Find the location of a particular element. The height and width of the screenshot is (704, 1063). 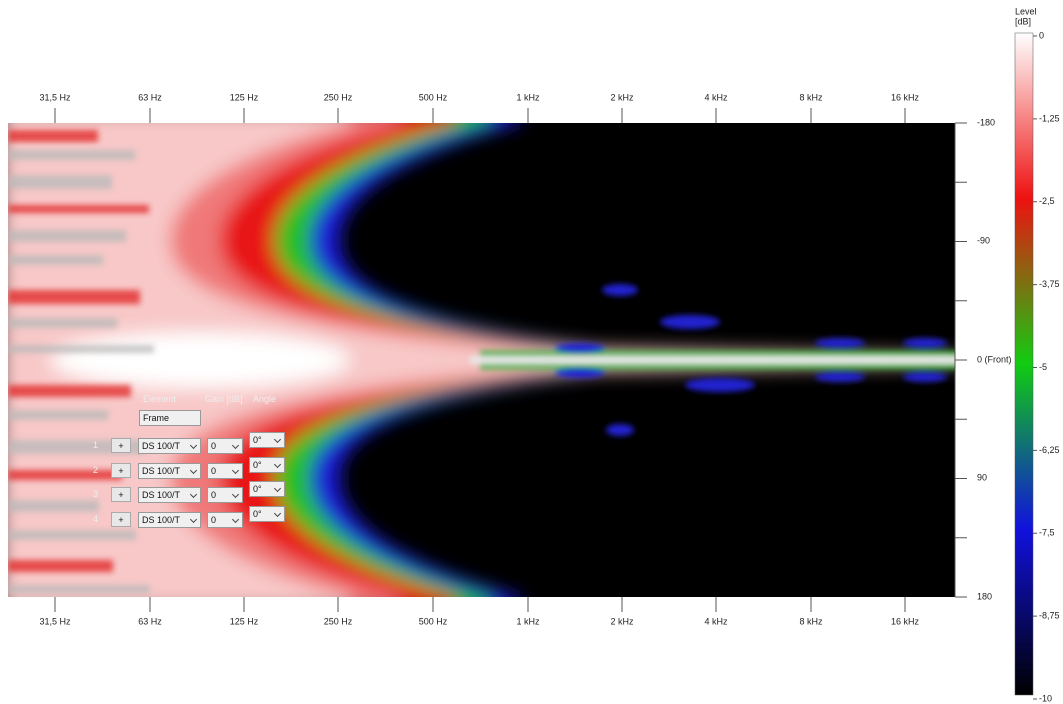

y-axis-label: 90 is located at coordinates (982, 477).